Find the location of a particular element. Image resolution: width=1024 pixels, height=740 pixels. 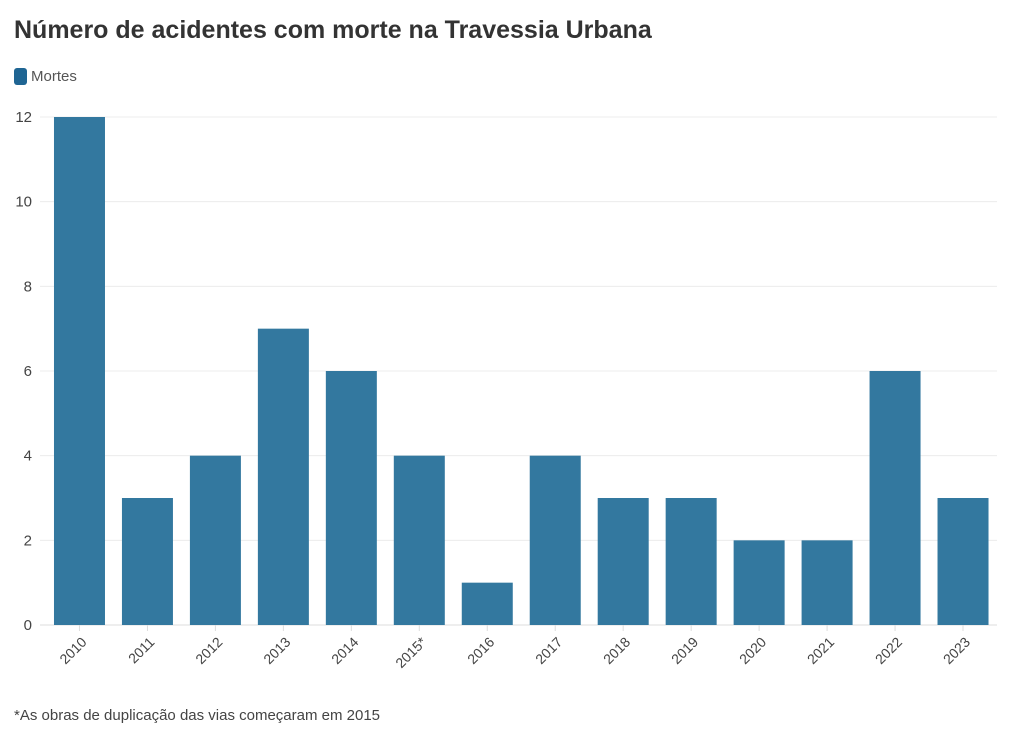

x-tick-label: 2018 is located at coordinates (616, 650).